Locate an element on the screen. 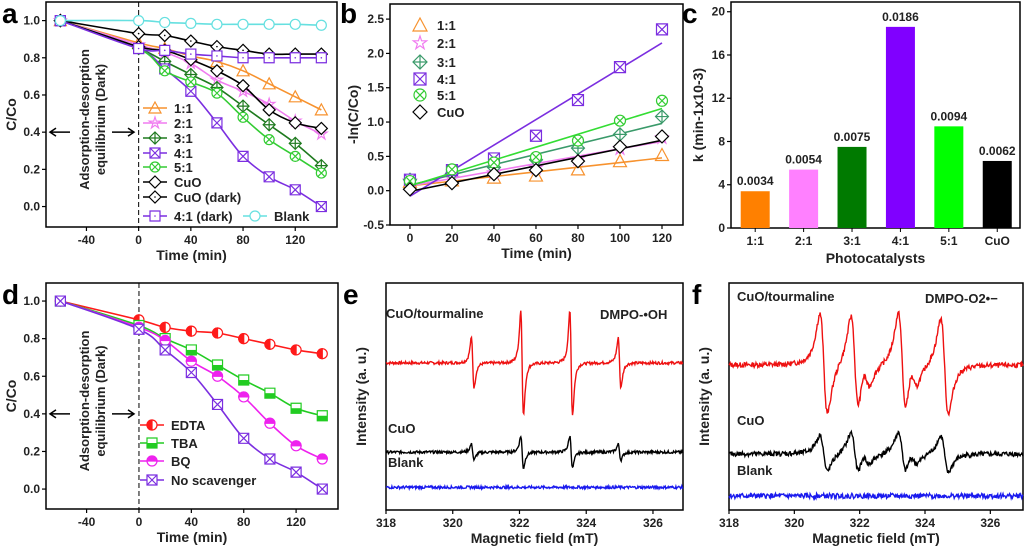 The height and width of the screenshot is (552, 1024). y-tick-label: 0 is located at coordinates (721, 228).